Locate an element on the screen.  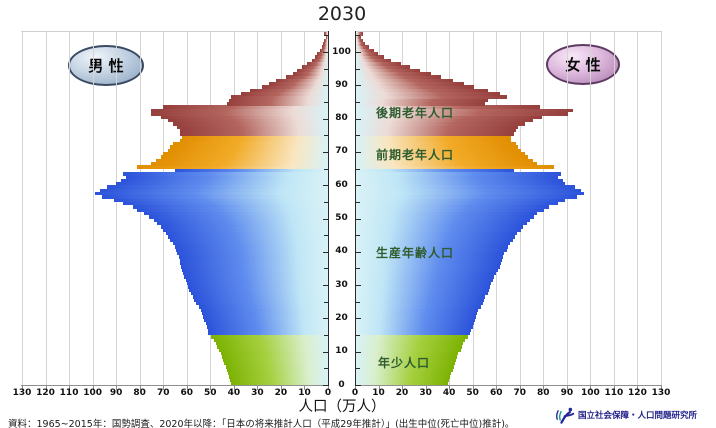
age-axis-label: 50 is located at coordinates (341, 218).